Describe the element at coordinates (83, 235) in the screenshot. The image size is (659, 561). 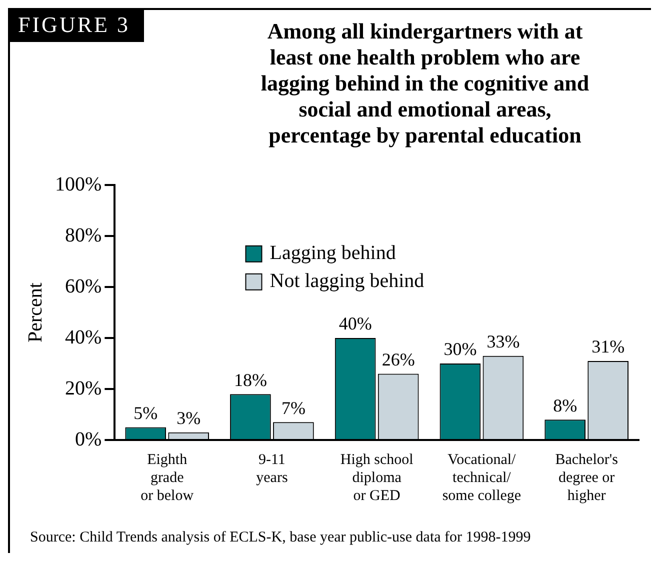
I see `y-tick-label: 80%` at that location.